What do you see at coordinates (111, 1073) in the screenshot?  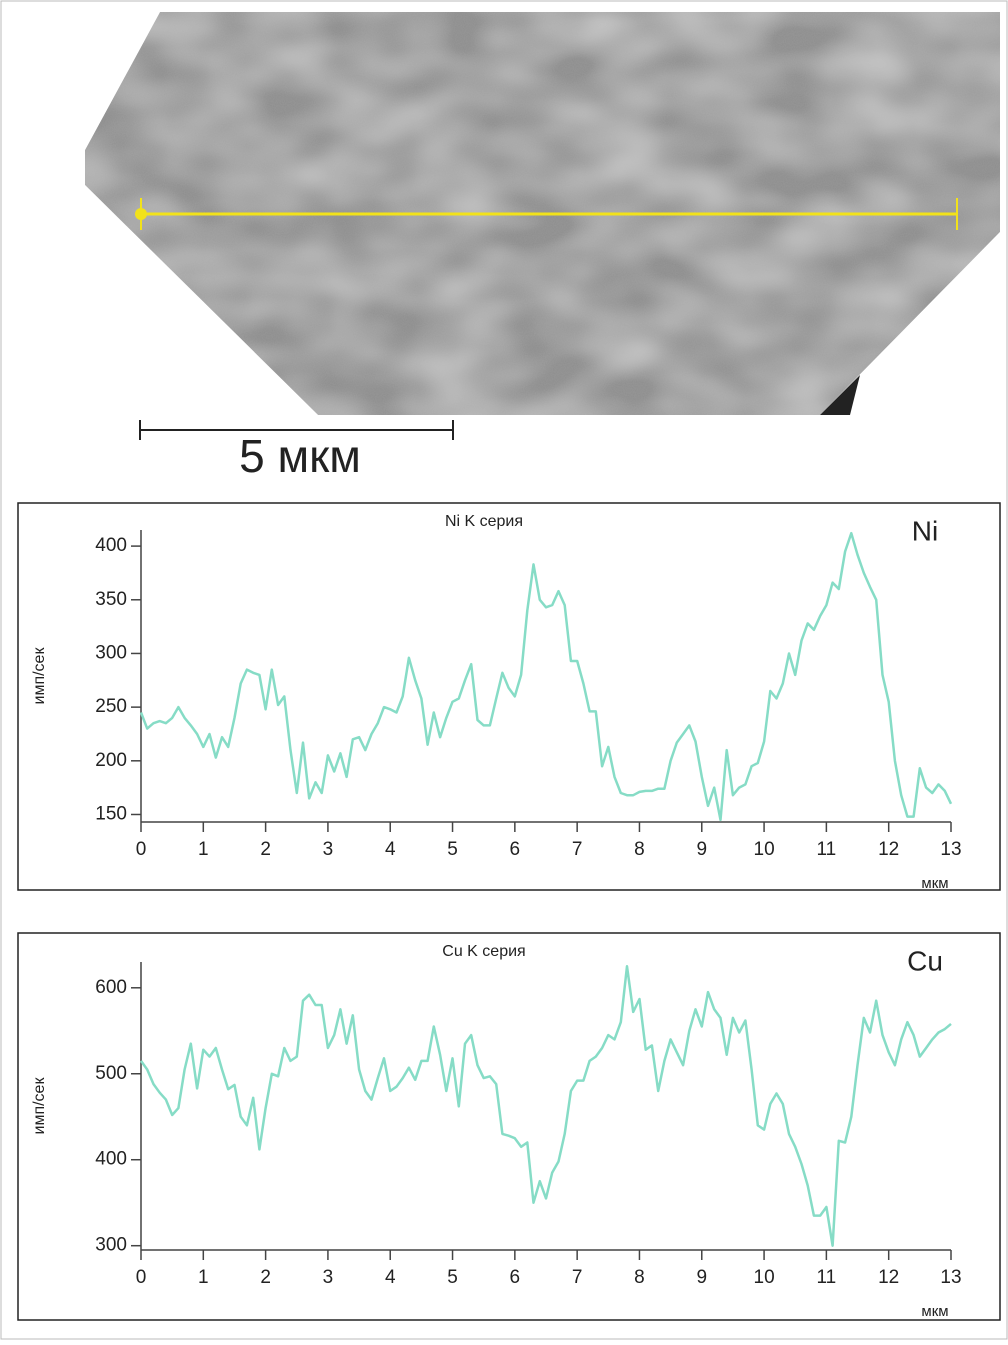 I see `y-tick-label: 500` at bounding box center [111, 1073].